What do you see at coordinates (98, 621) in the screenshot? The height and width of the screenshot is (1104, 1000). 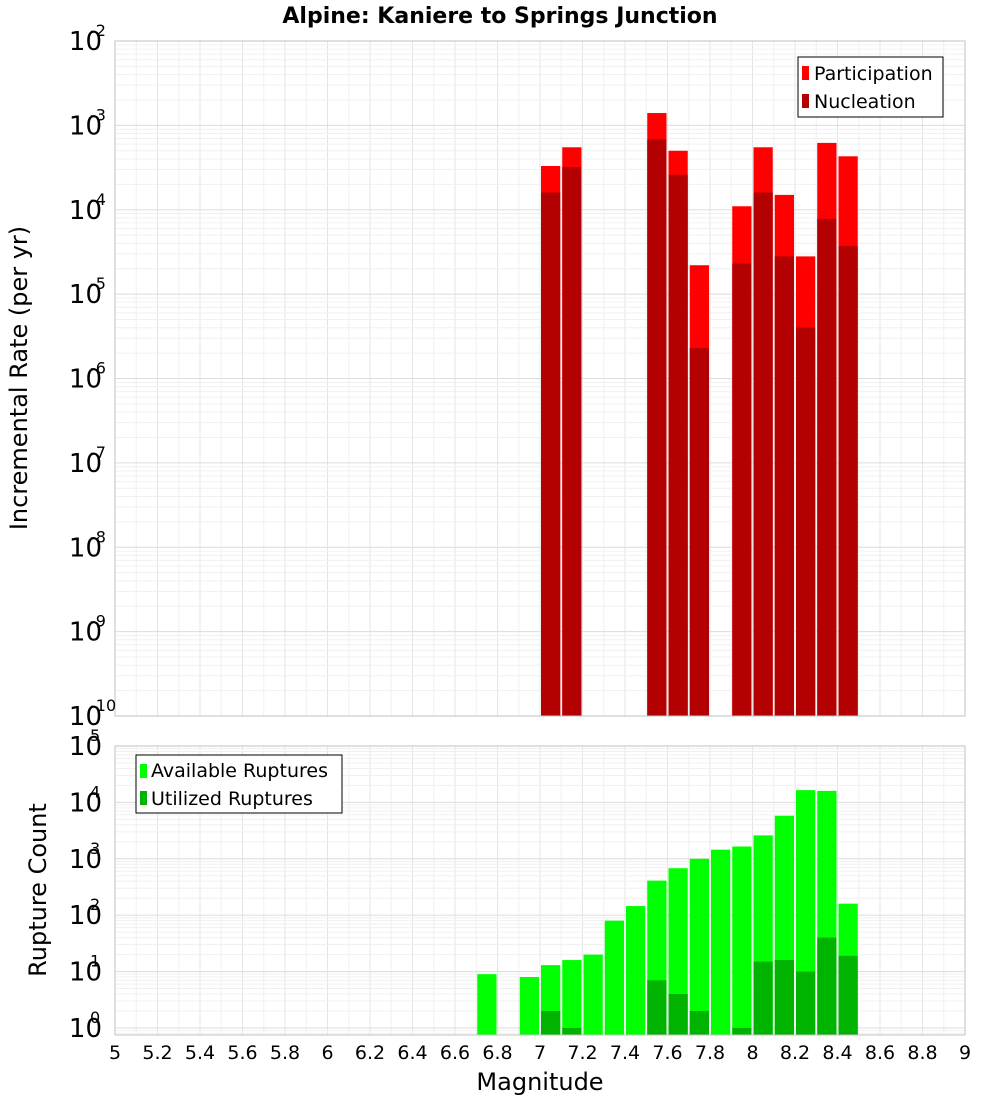 I see `y-tick-exponent: -9` at bounding box center [98, 621].